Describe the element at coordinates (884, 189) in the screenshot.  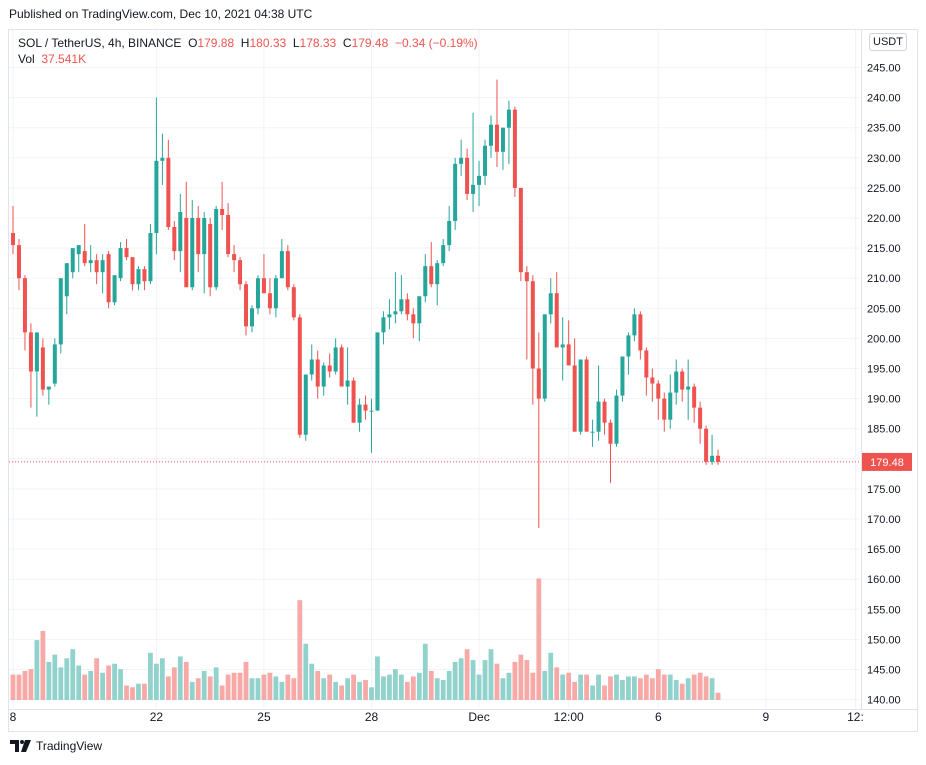
I see `price-tick-label: 225.00` at that location.